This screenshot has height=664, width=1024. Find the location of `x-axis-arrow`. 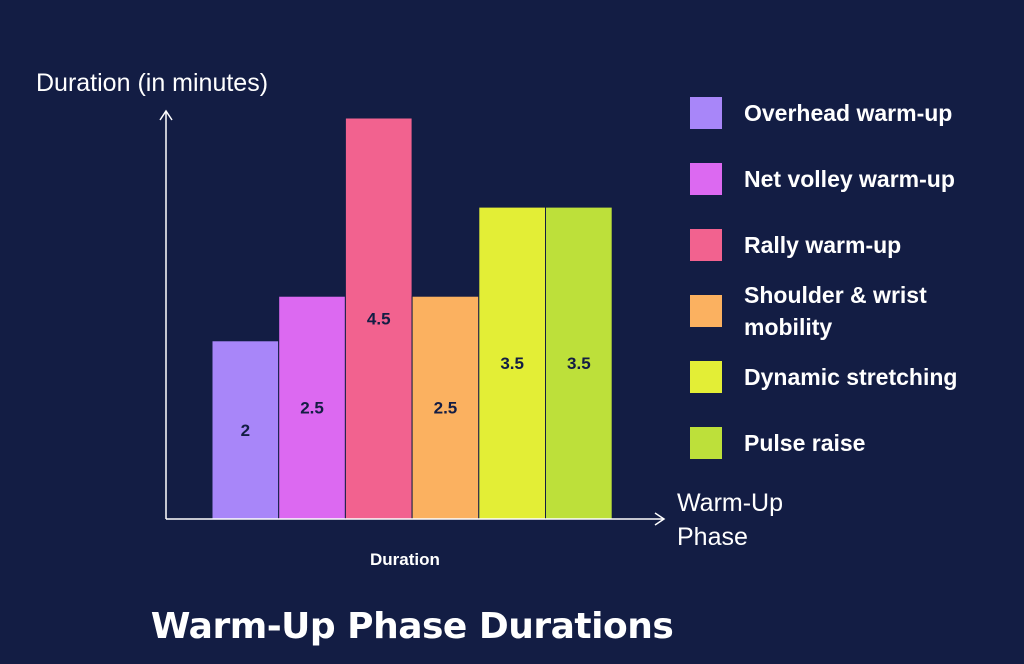

x-axis-arrow is located at coordinates (660, 519).